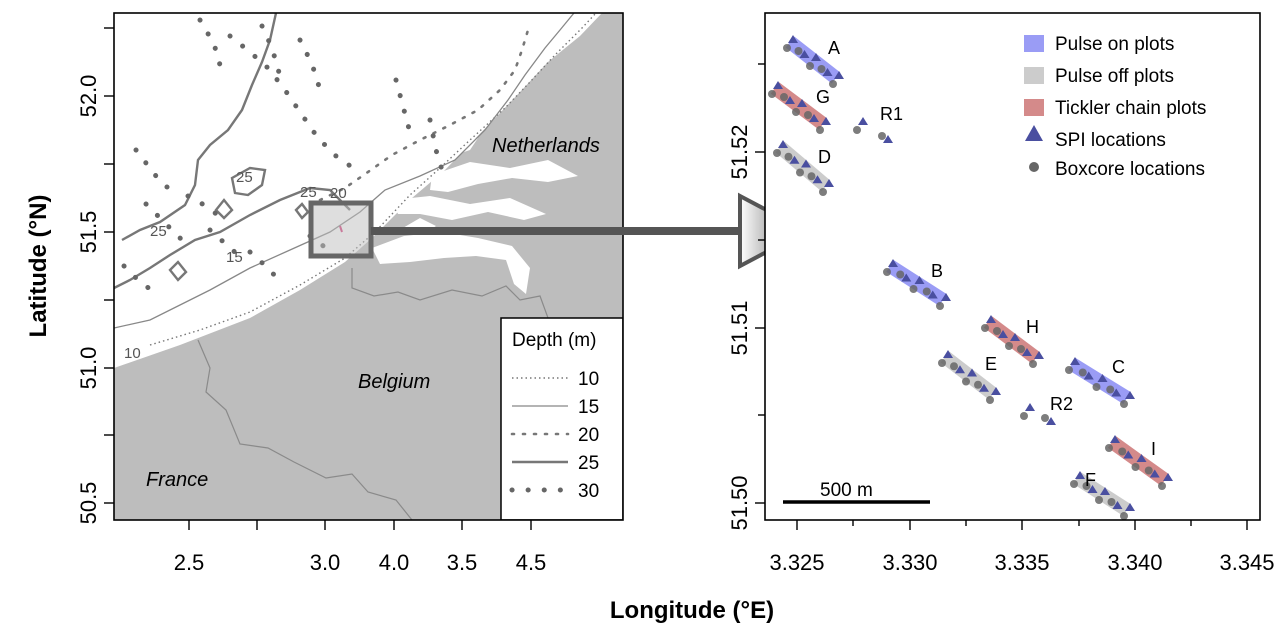  I want to click on plot-label: R1, so click(891, 114).